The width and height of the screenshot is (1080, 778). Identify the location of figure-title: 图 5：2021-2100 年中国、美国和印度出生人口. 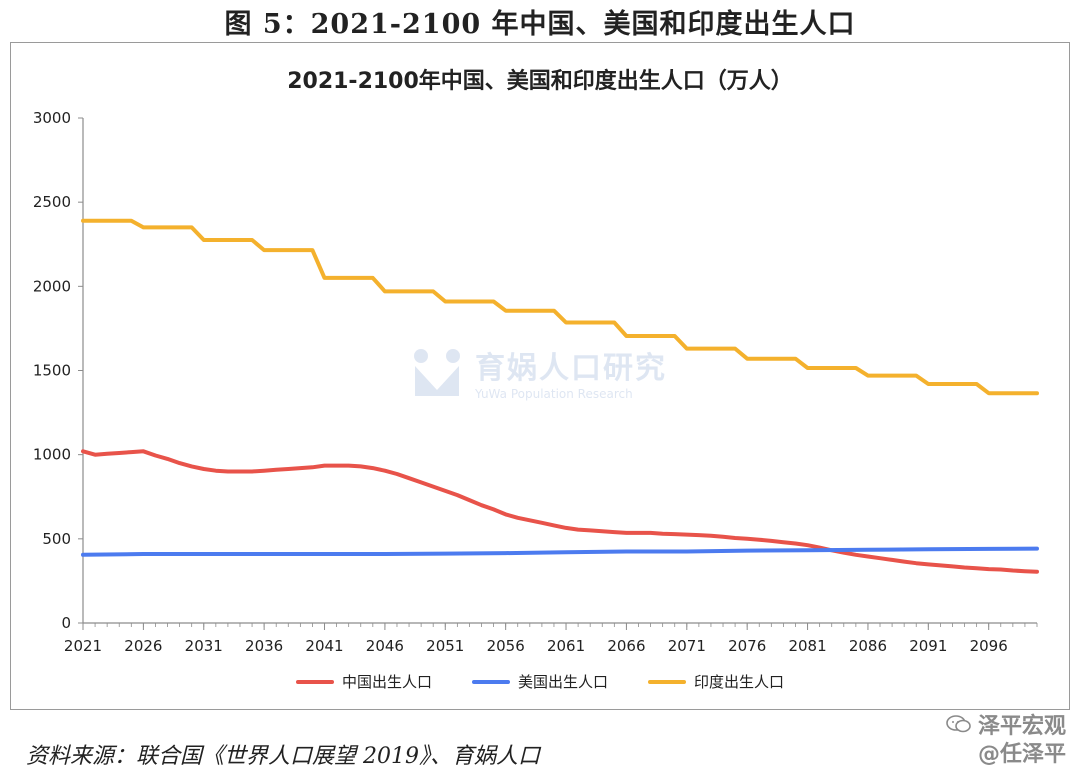
(540, 24).